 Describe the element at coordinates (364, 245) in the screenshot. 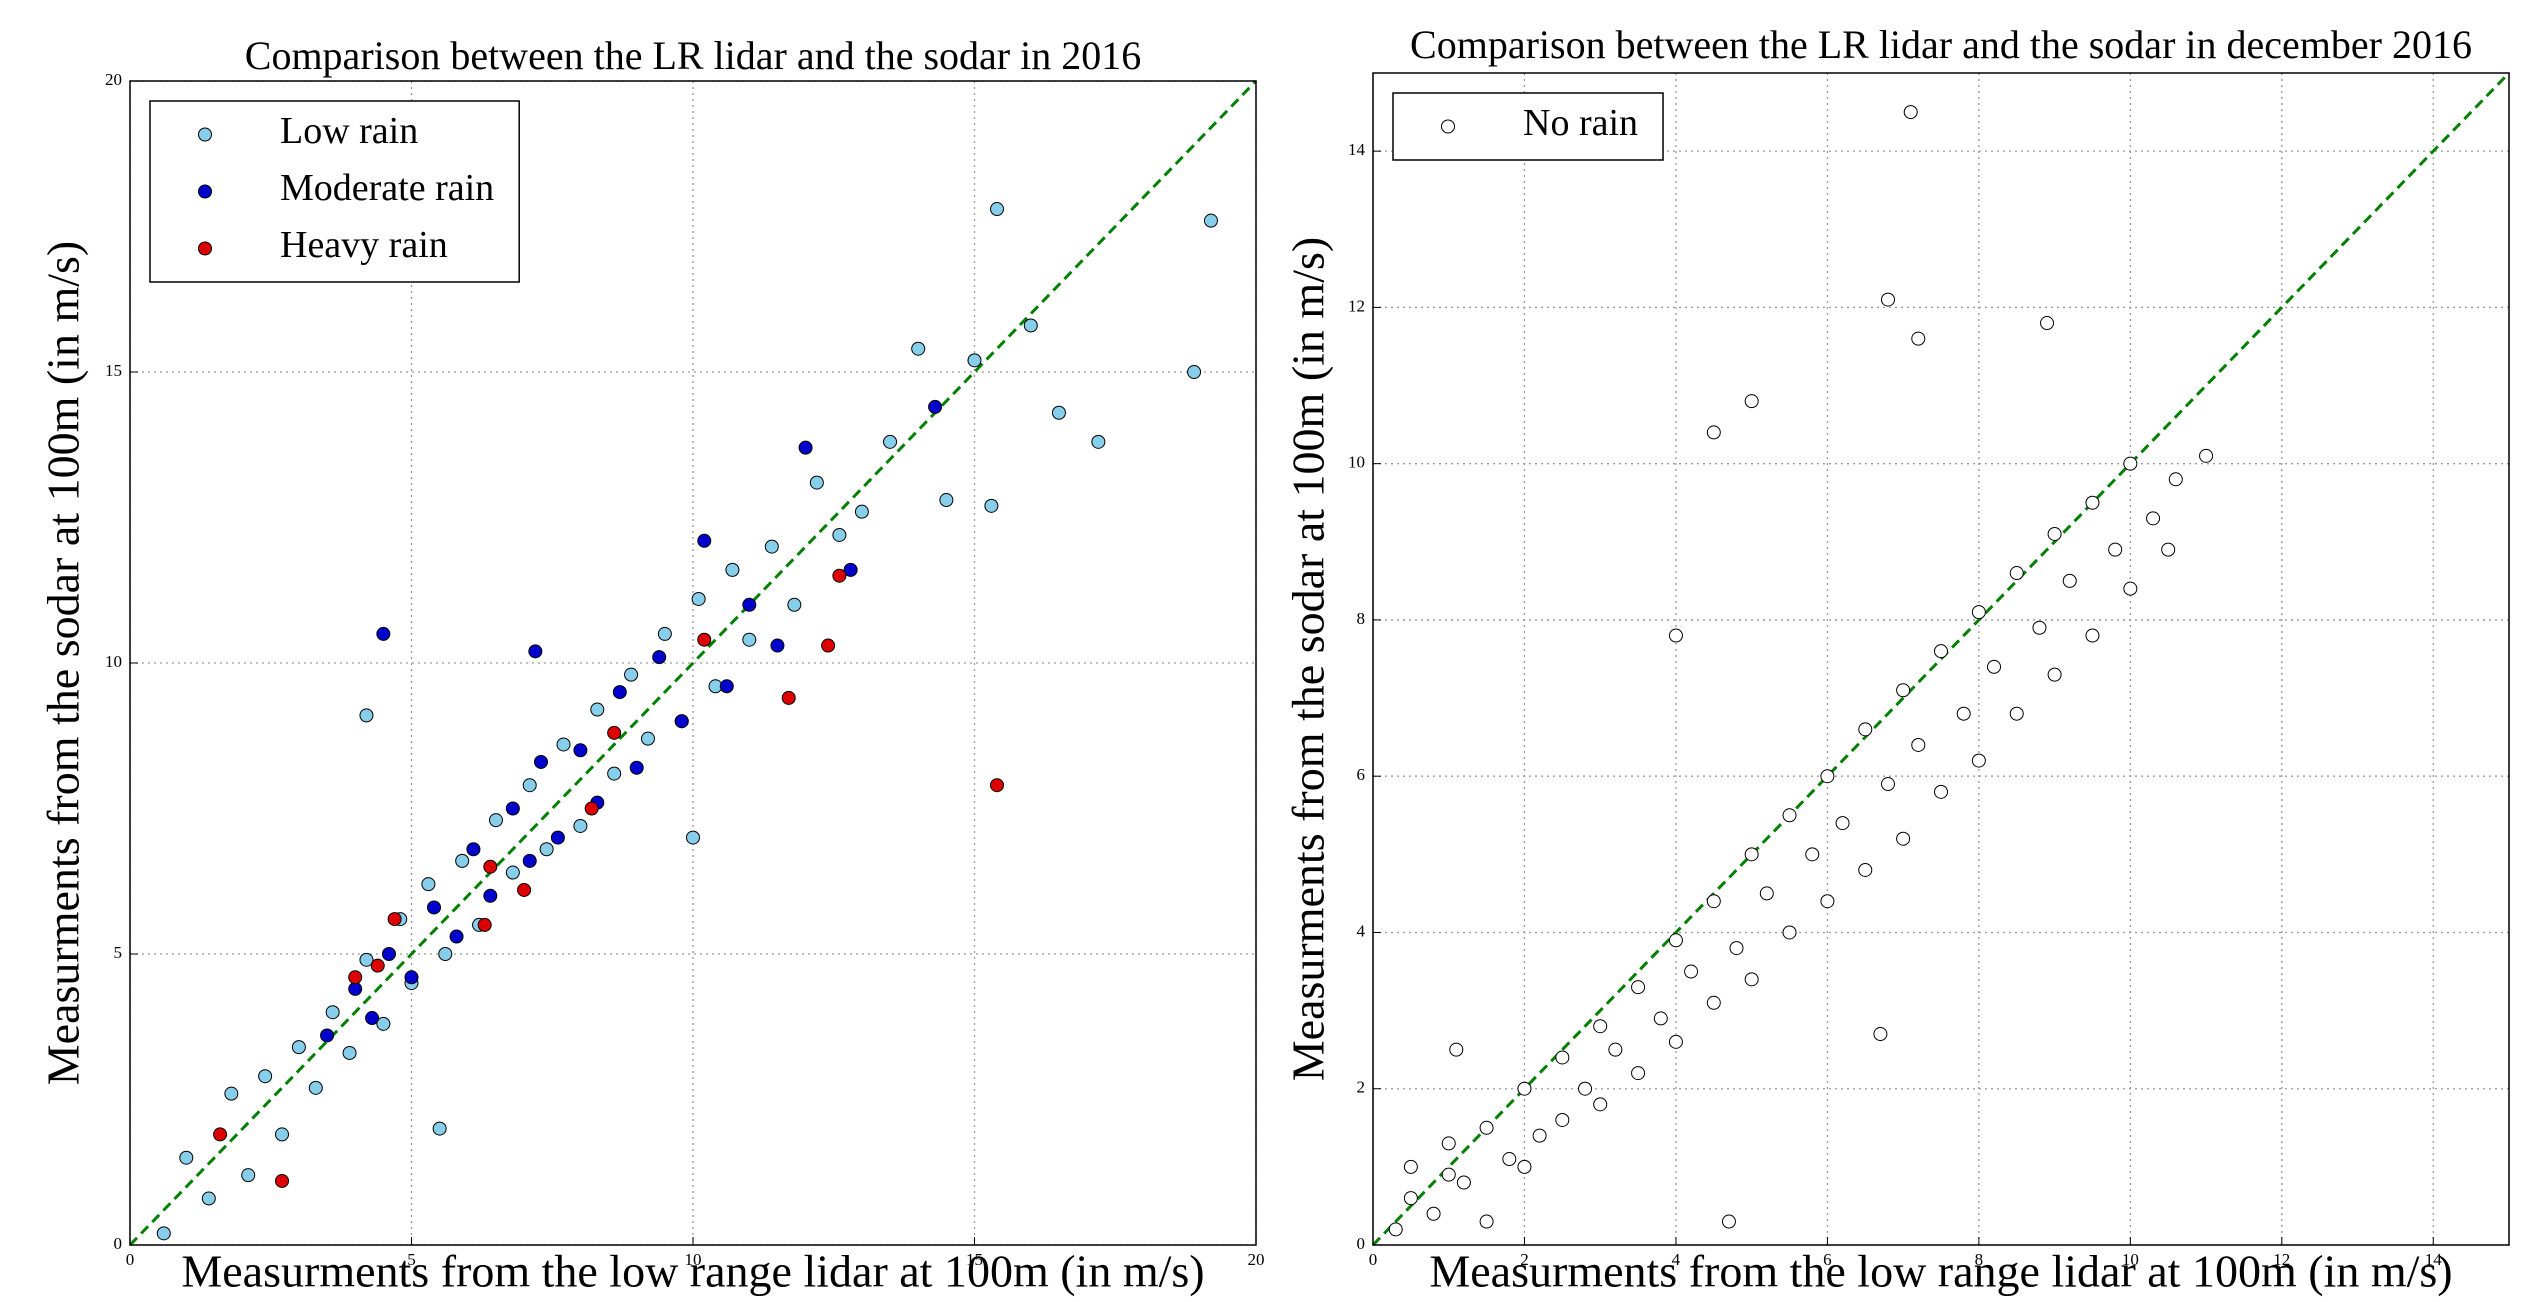

I see `legend-label: Heavy rain` at that location.